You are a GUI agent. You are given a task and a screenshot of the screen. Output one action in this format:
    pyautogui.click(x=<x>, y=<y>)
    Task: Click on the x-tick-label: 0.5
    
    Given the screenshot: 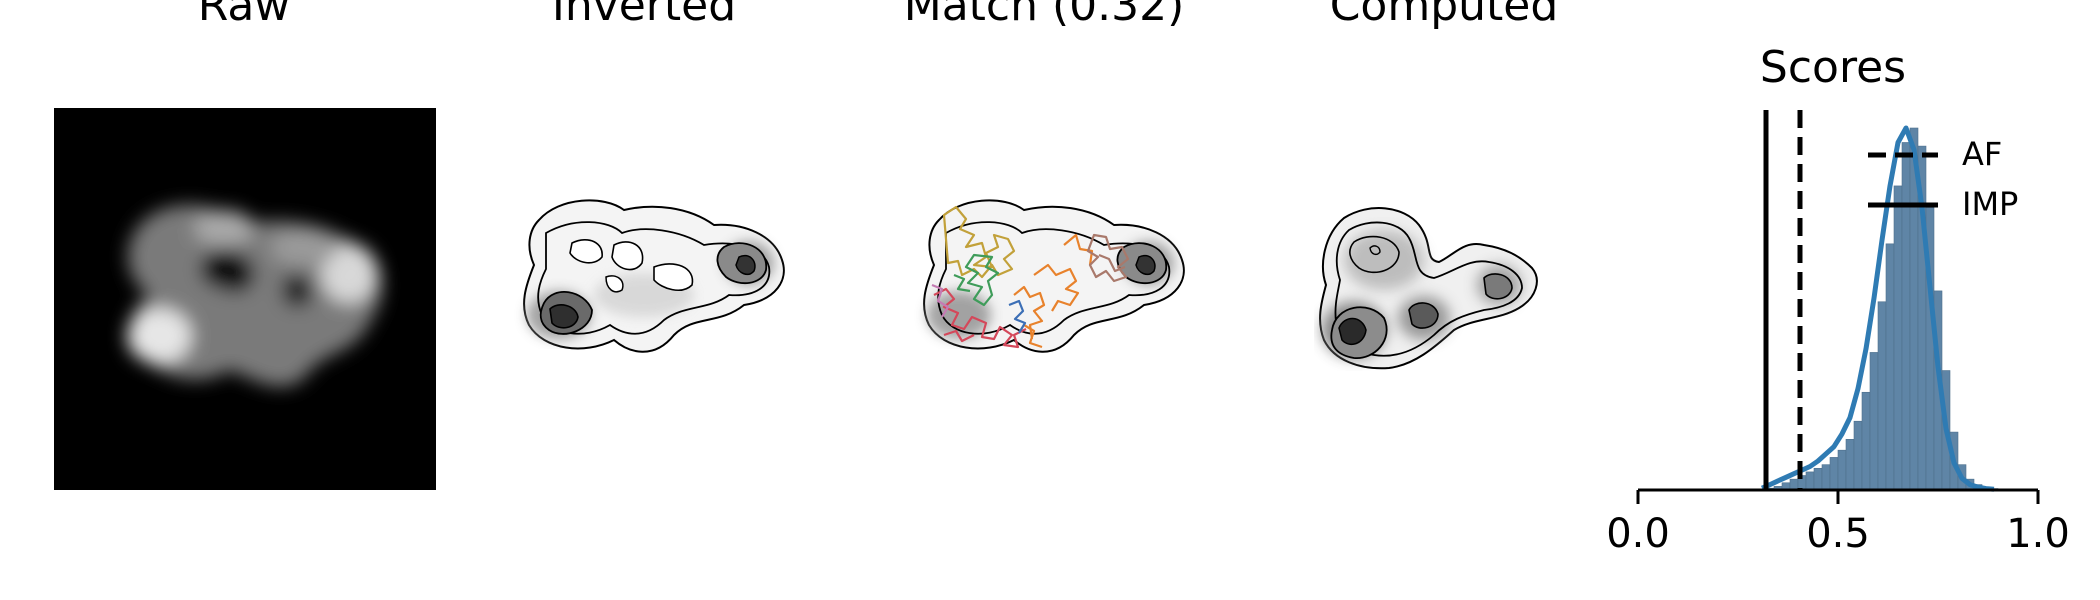 What is the action you would take?
    pyautogui.click(x=1838, y=534)
    